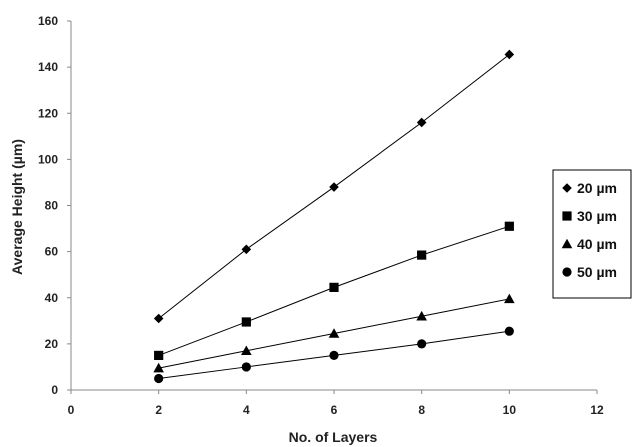 This screenshot has height=447, width=636. I want to click on x-tick-label: 10, so click(510, 410).